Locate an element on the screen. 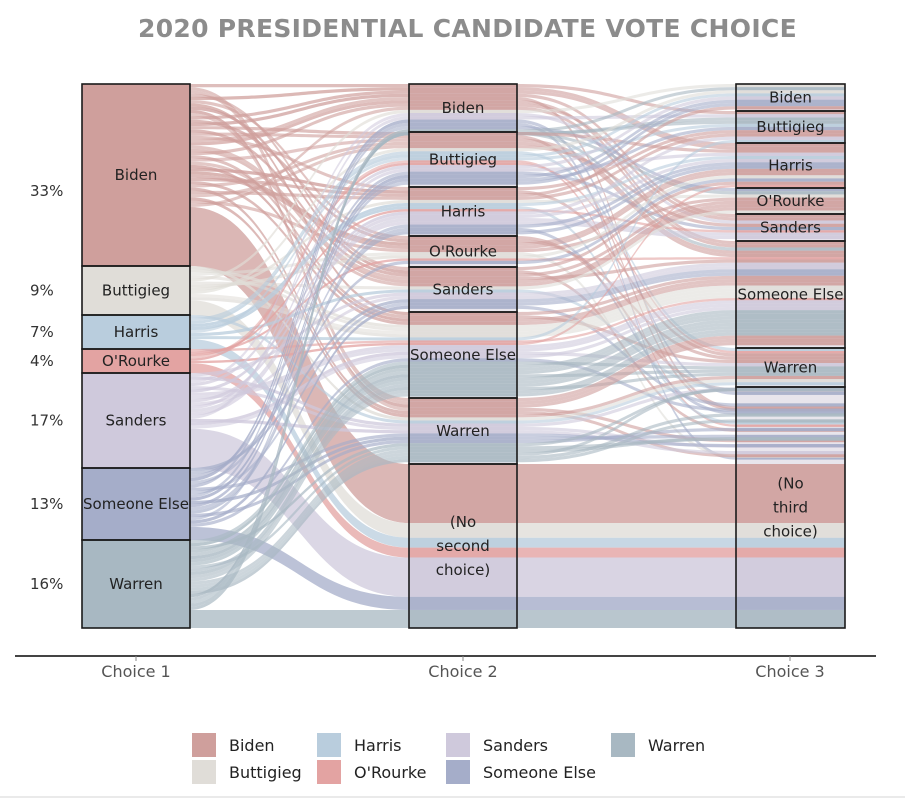  percent-label: 13% is located at coordinates (46, 504).